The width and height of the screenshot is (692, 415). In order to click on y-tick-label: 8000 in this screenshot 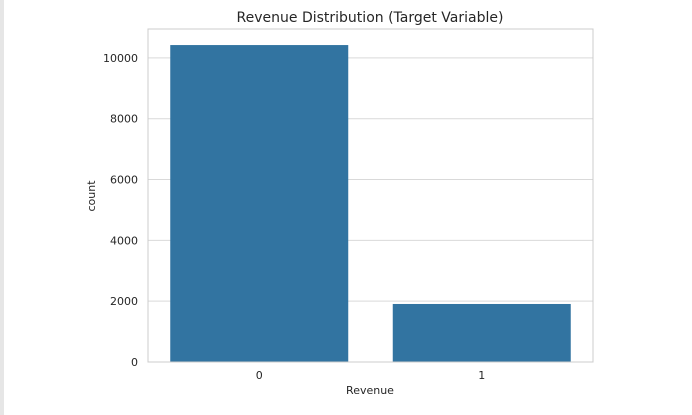, I will do `click(124, 119)`.